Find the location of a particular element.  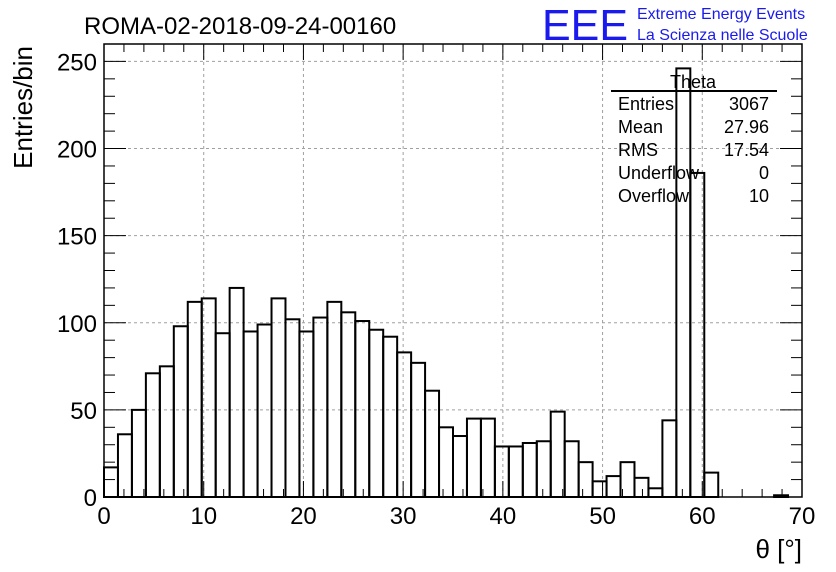

x-tick-label: 40 is located at coordinates (503, 516).